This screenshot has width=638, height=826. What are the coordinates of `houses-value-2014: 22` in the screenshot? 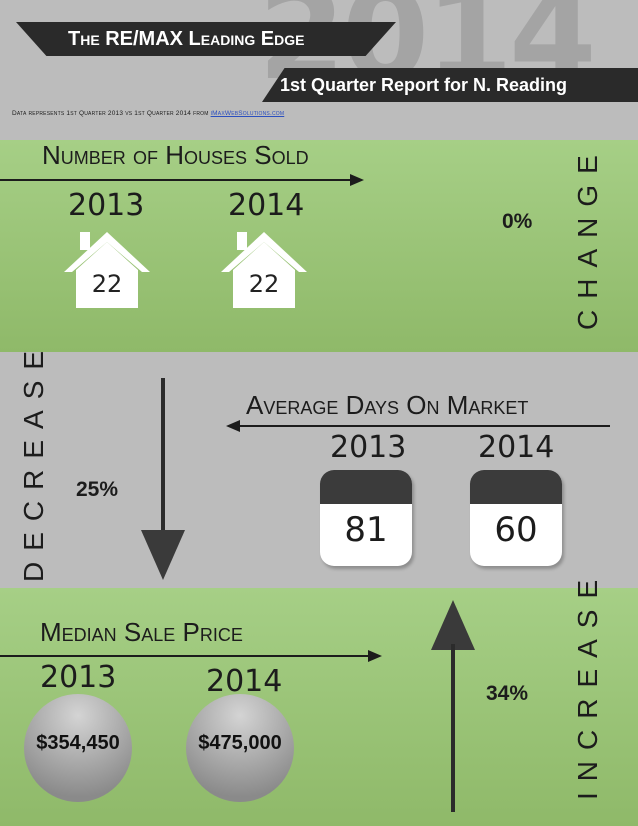 It's located at (264, 284).